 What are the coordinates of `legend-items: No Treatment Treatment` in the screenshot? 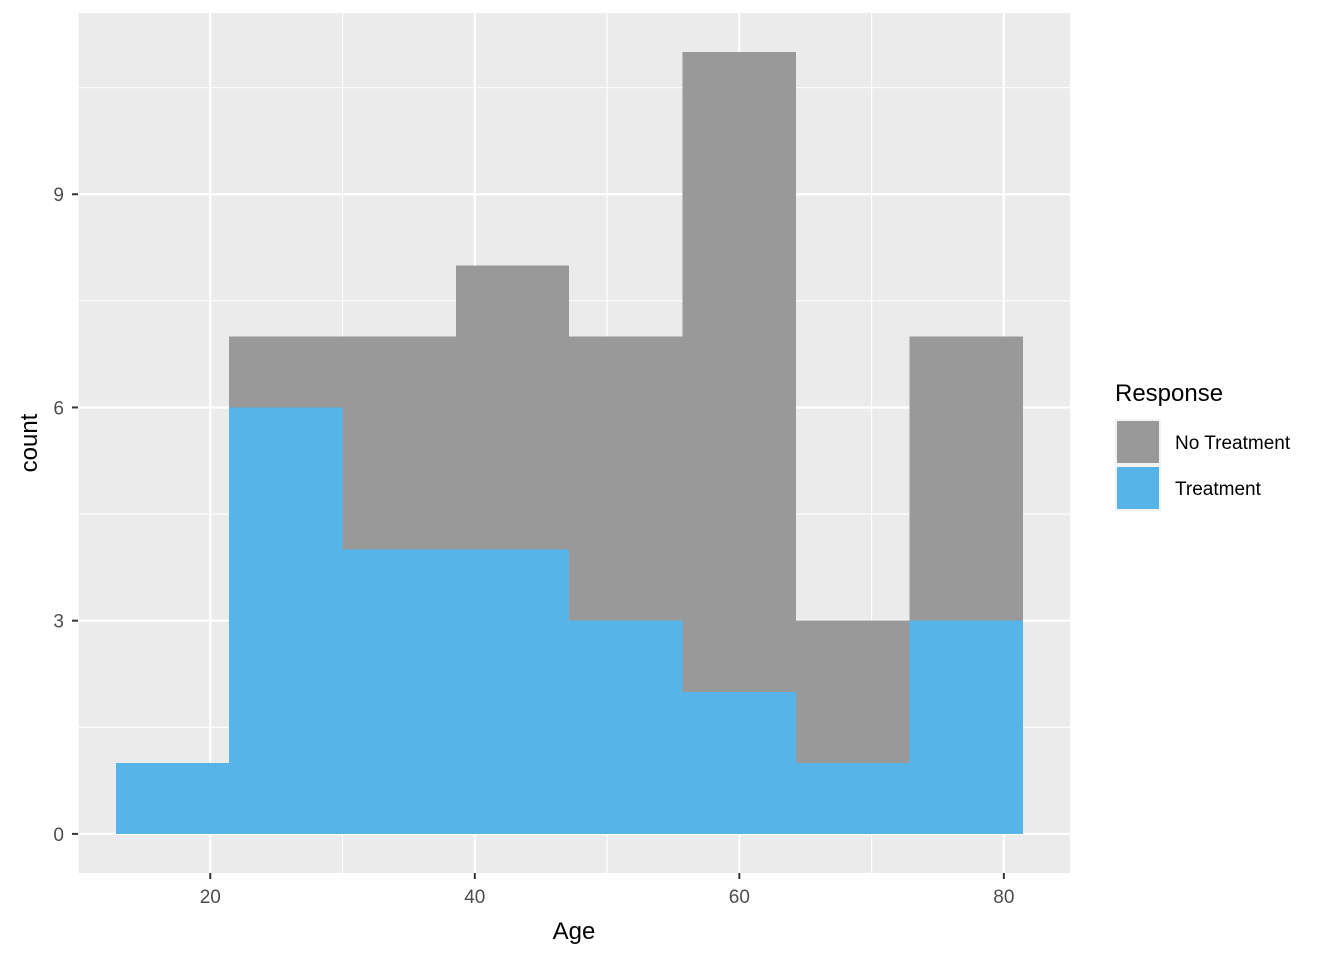 It's located at (1203, 465).